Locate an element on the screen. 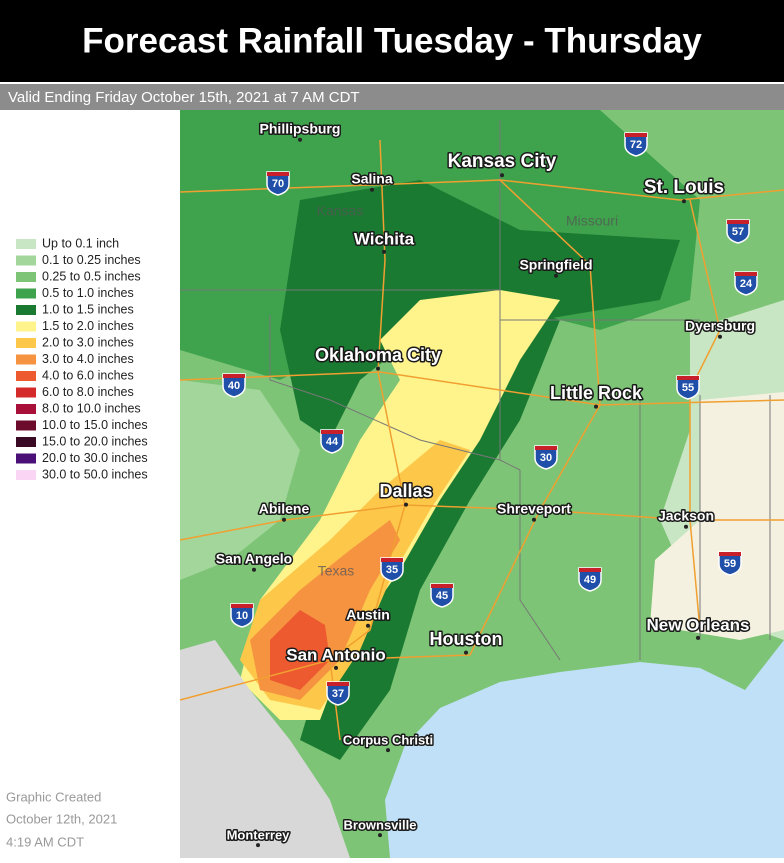 The width and height of the screenshot is (784, 863). title: Forecast Rainfall Tuesday - Thursday is located at coordinates (392, 40).